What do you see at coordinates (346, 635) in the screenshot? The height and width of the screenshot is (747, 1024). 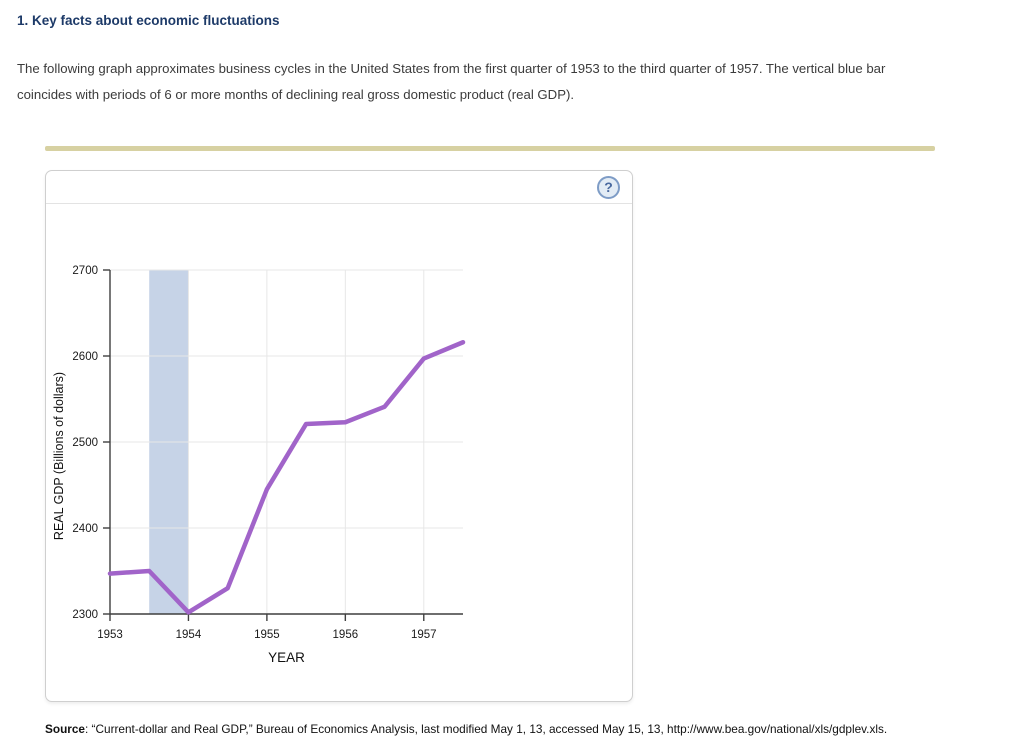 I see `x-tick-label: 1956` at bounding box center [346, 635].